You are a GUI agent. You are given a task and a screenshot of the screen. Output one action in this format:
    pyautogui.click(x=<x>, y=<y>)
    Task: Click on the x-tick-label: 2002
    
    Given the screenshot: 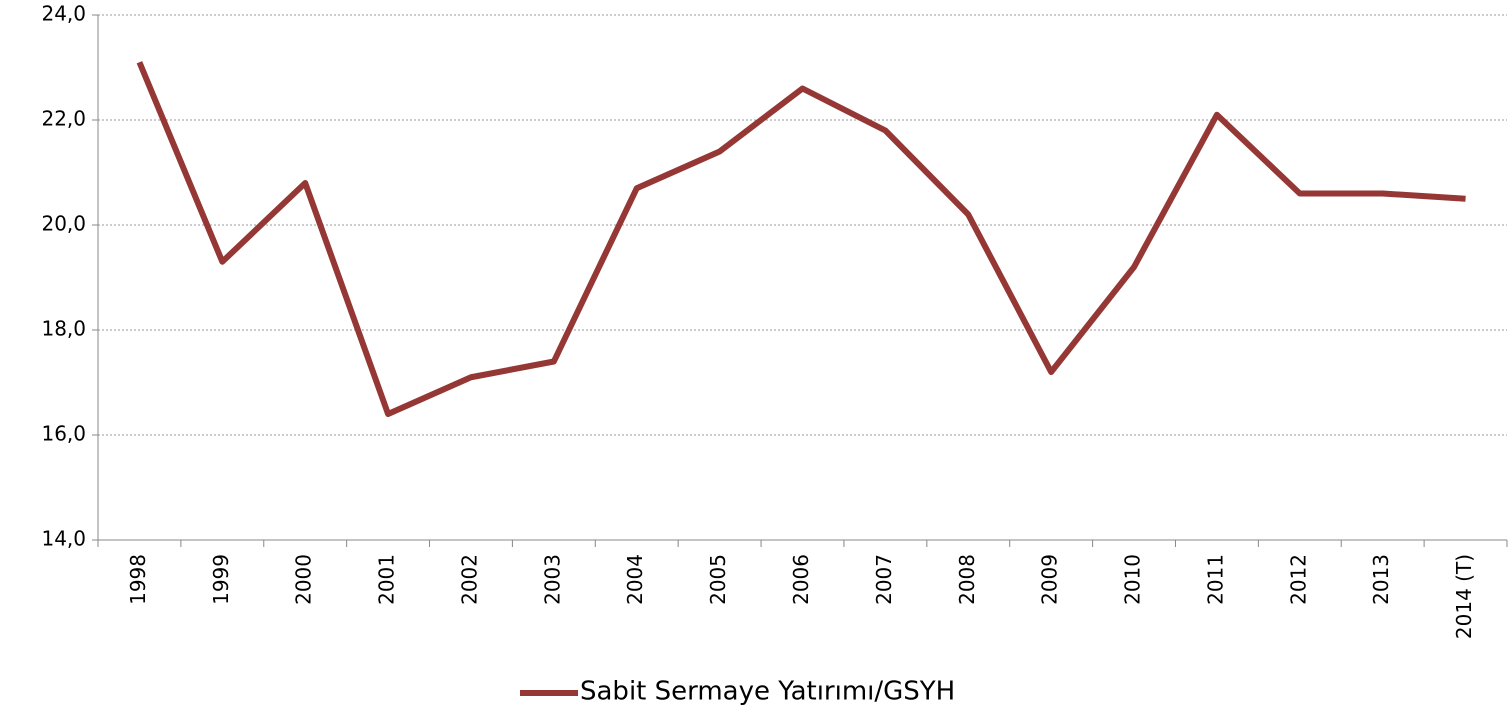 What is the action you would take?
    pyautogui.click(x=469, y=579)
    